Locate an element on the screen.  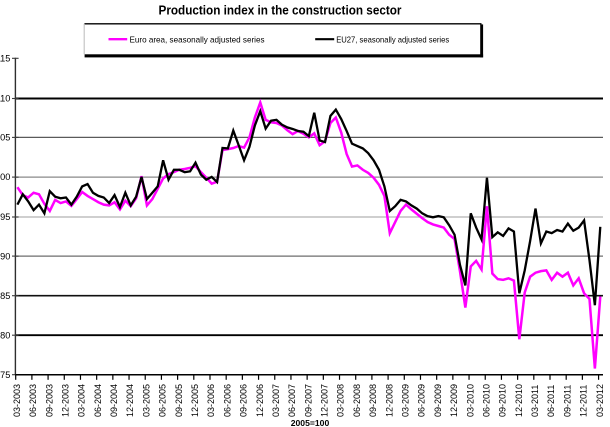
svg-text: 03-2011 is located at coordinates (535, 401).